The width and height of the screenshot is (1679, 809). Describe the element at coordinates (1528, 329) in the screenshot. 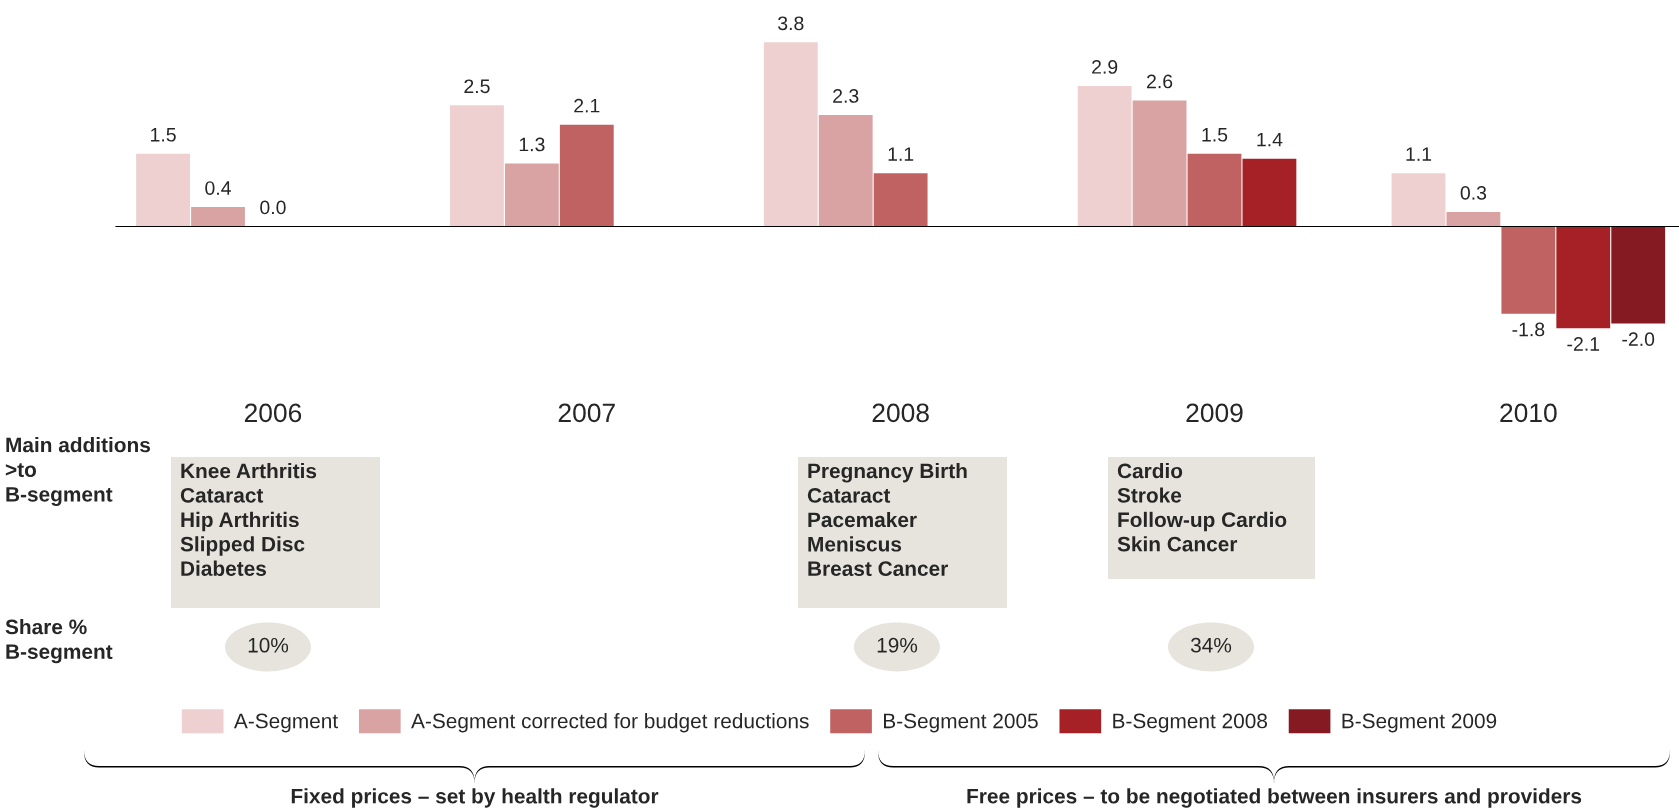

I see `data-label: -1.8` at that location.